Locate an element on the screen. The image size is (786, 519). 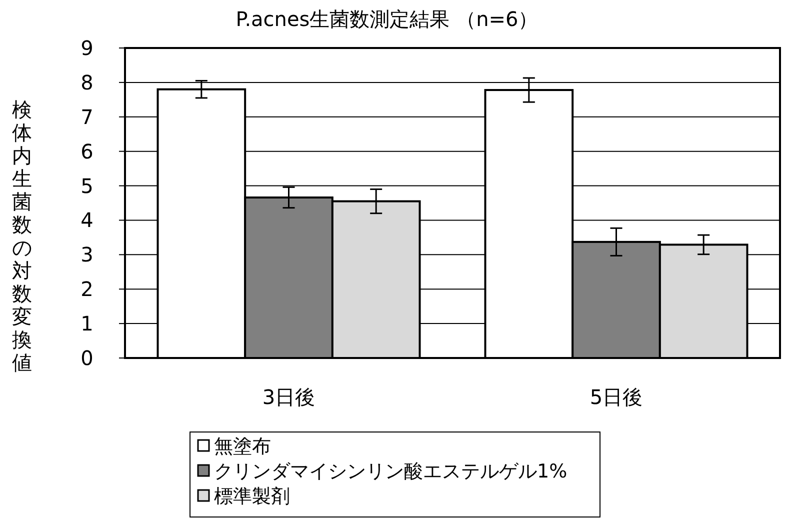
y-tick-label: 2 is located at coordinates (87, 289).